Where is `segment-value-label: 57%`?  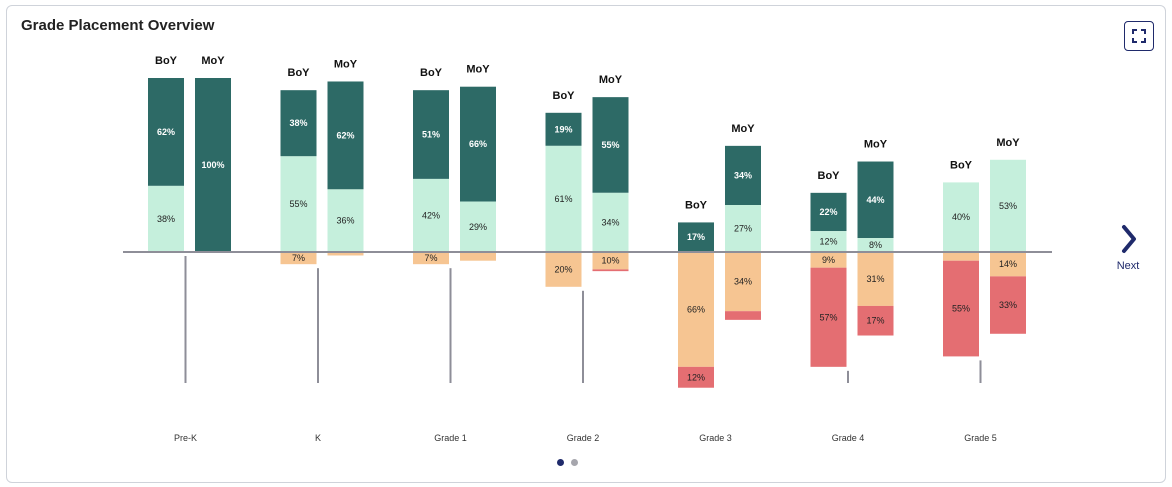
segment-value-label: 57% is located at coordinates (828, 317).